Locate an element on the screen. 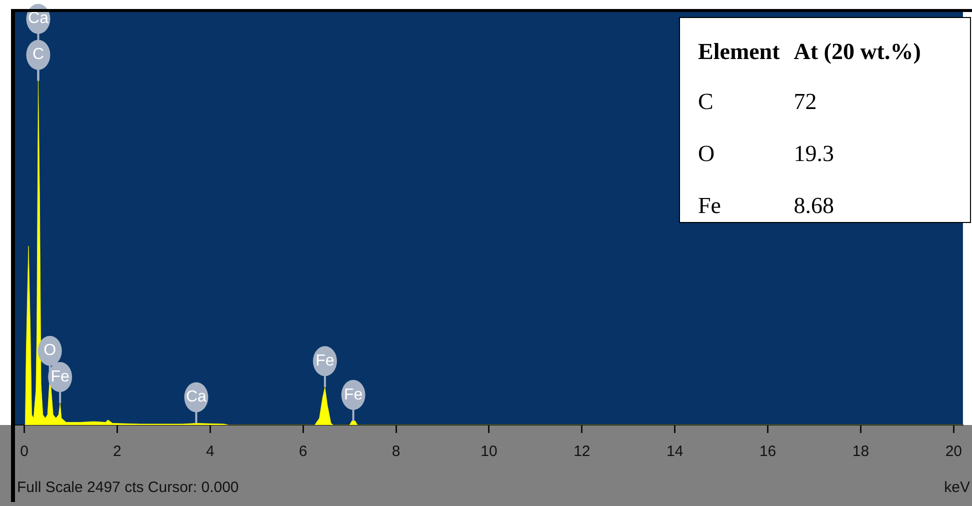  data-label: 72 is located at coordinates (805, 102).